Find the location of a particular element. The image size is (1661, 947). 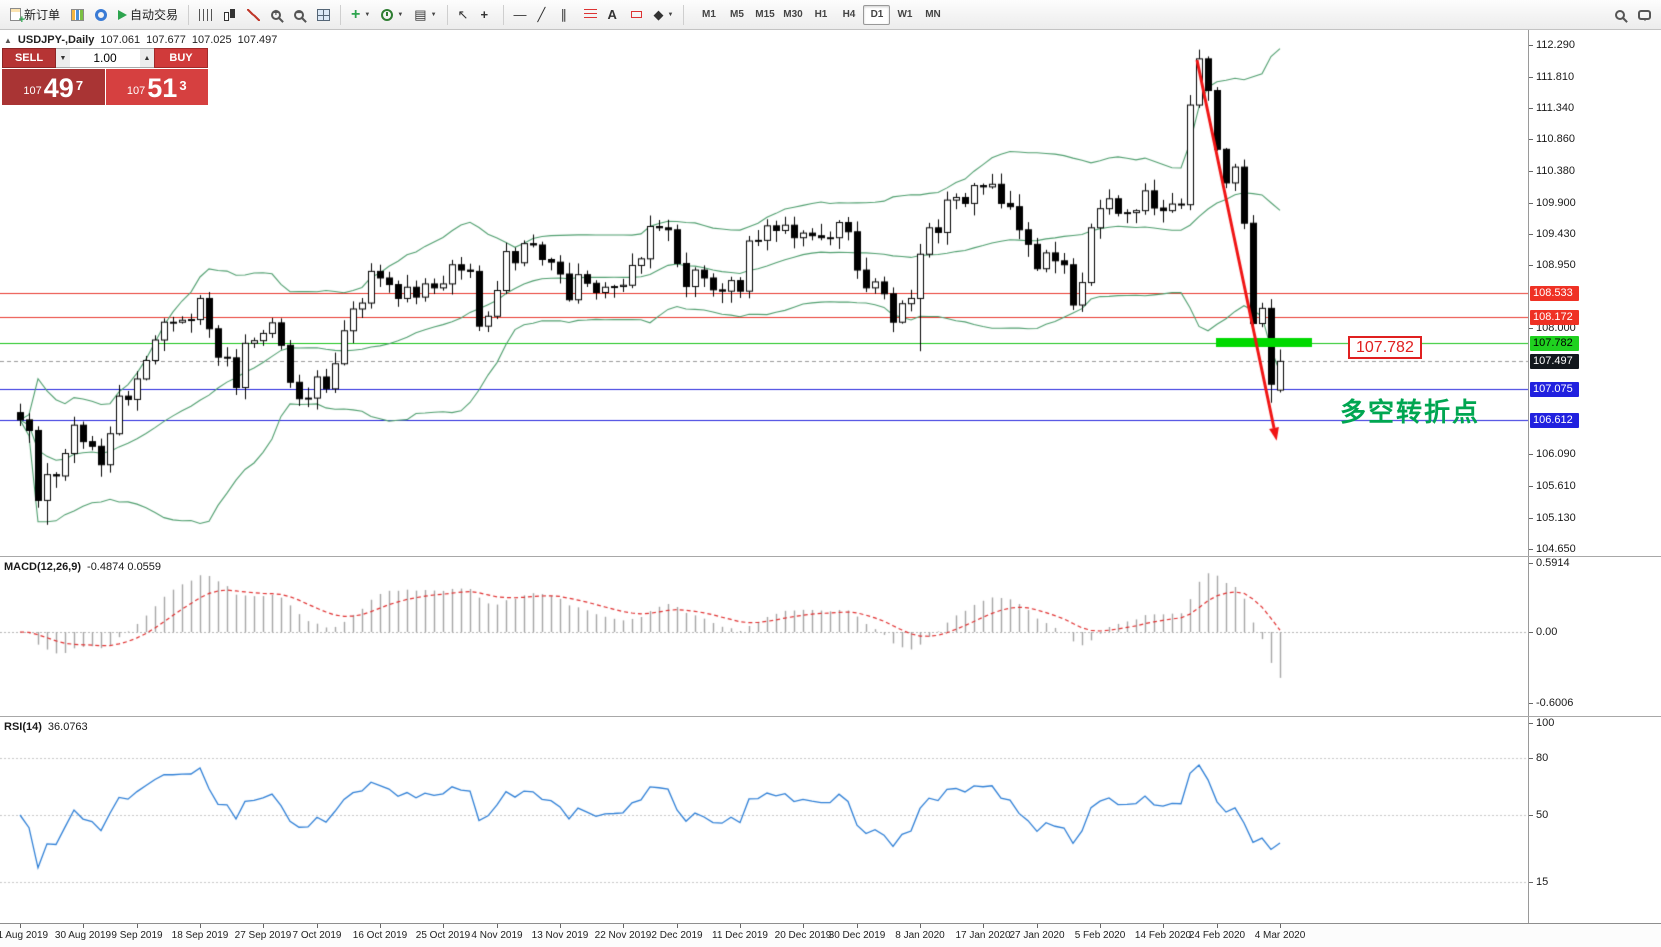

chart-window-button is located at coordinates (77, 15).